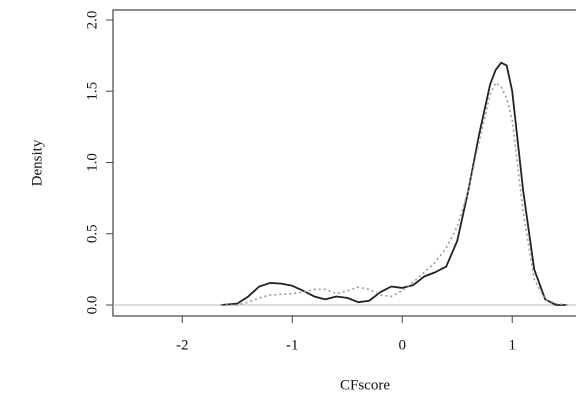  What do you see at coordinates (37, 162) in the screenshot?
I see `y-axis-label: Density` at bounding box center [37, 162].